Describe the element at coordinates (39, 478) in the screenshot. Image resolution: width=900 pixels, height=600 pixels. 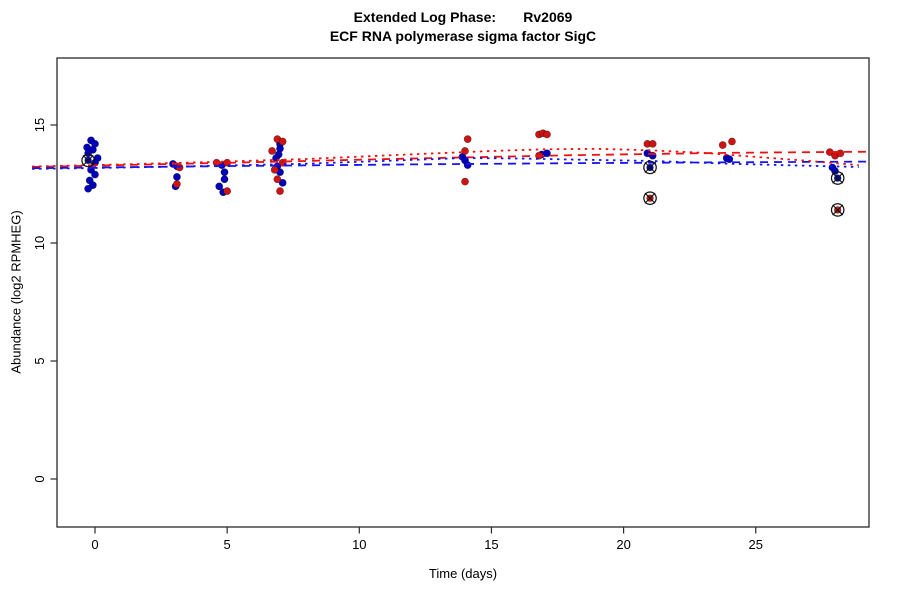
I see `y-tick-label: 0` at that location.